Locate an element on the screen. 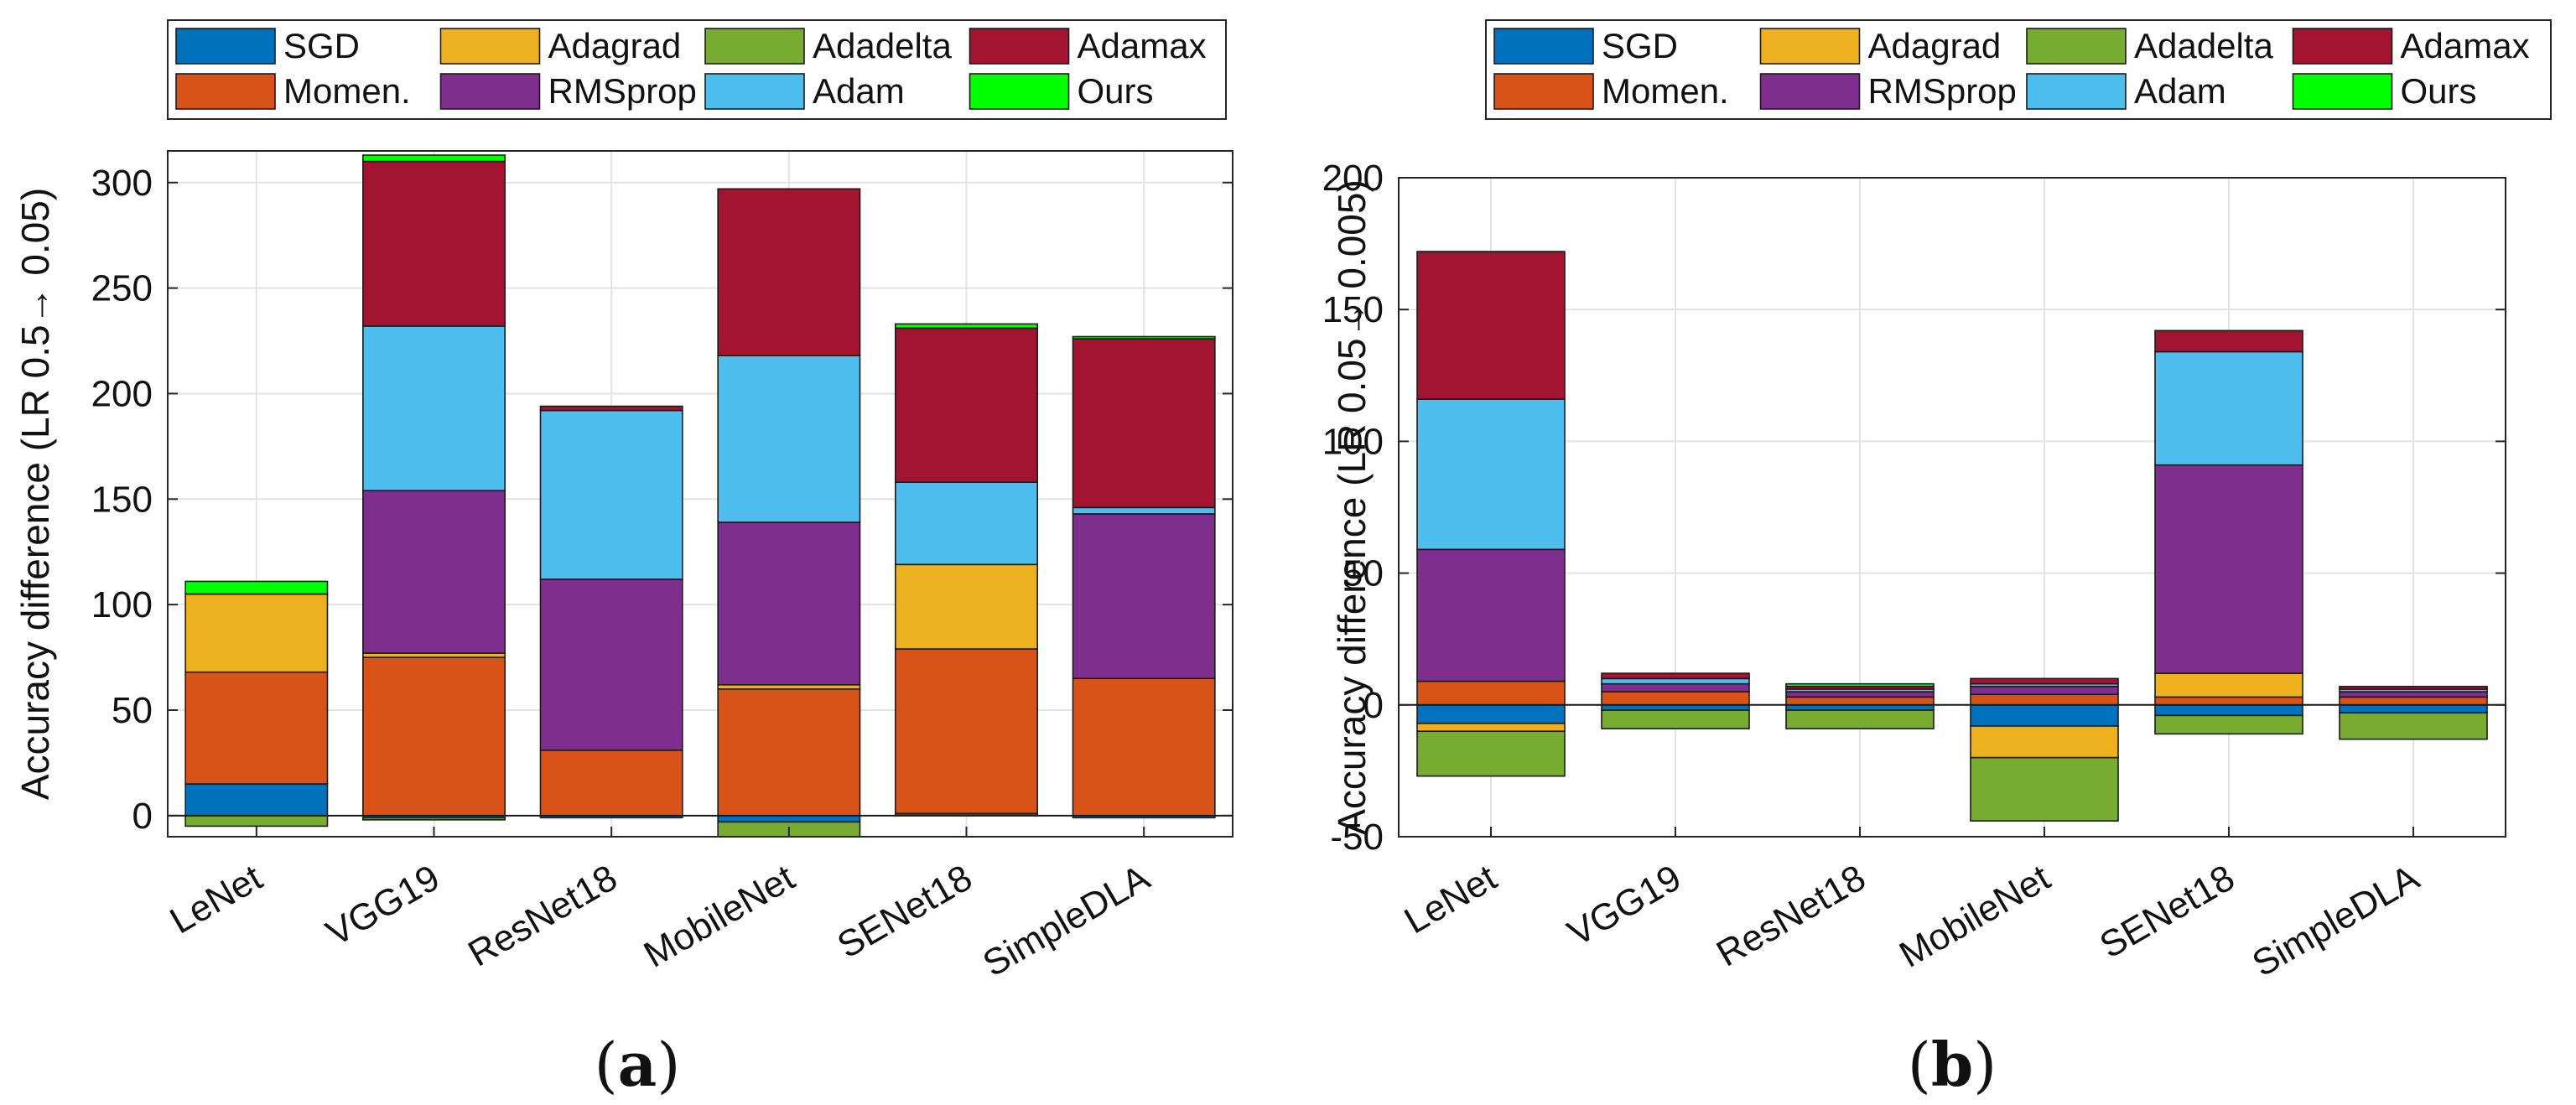 The width and height of the screenshot is (2576, 1105). bar-segment-adagrad-mobilenet is located at coordinates (2044, 742).